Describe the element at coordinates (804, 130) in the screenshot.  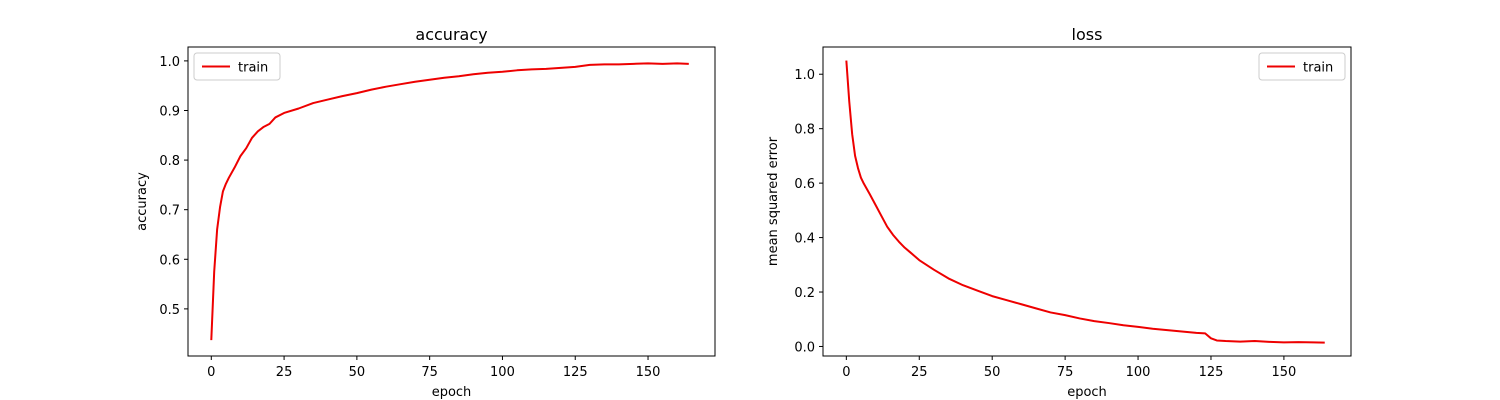
I see `loss-y-tick-label: 0.8` at that location.